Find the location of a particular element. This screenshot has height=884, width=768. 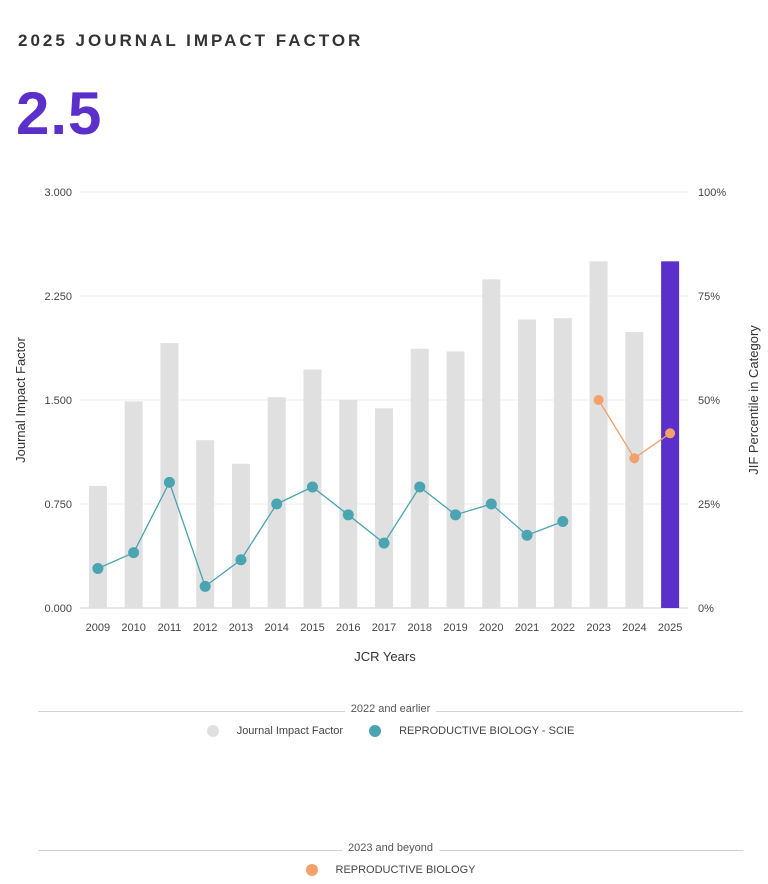

bar-2022 is located at coordinates (562, 463).